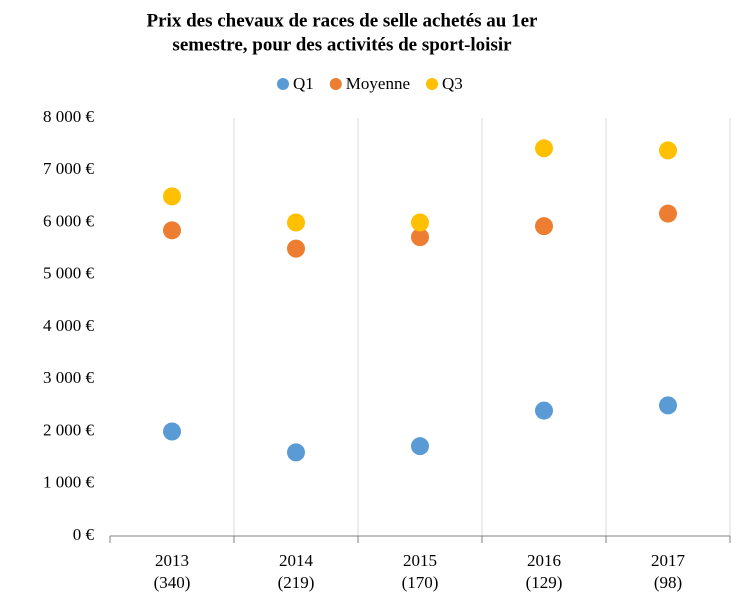 This screenshot has height=595, width=749. I want to click on y-tick-label: 2 000 €, so click(69, 429).